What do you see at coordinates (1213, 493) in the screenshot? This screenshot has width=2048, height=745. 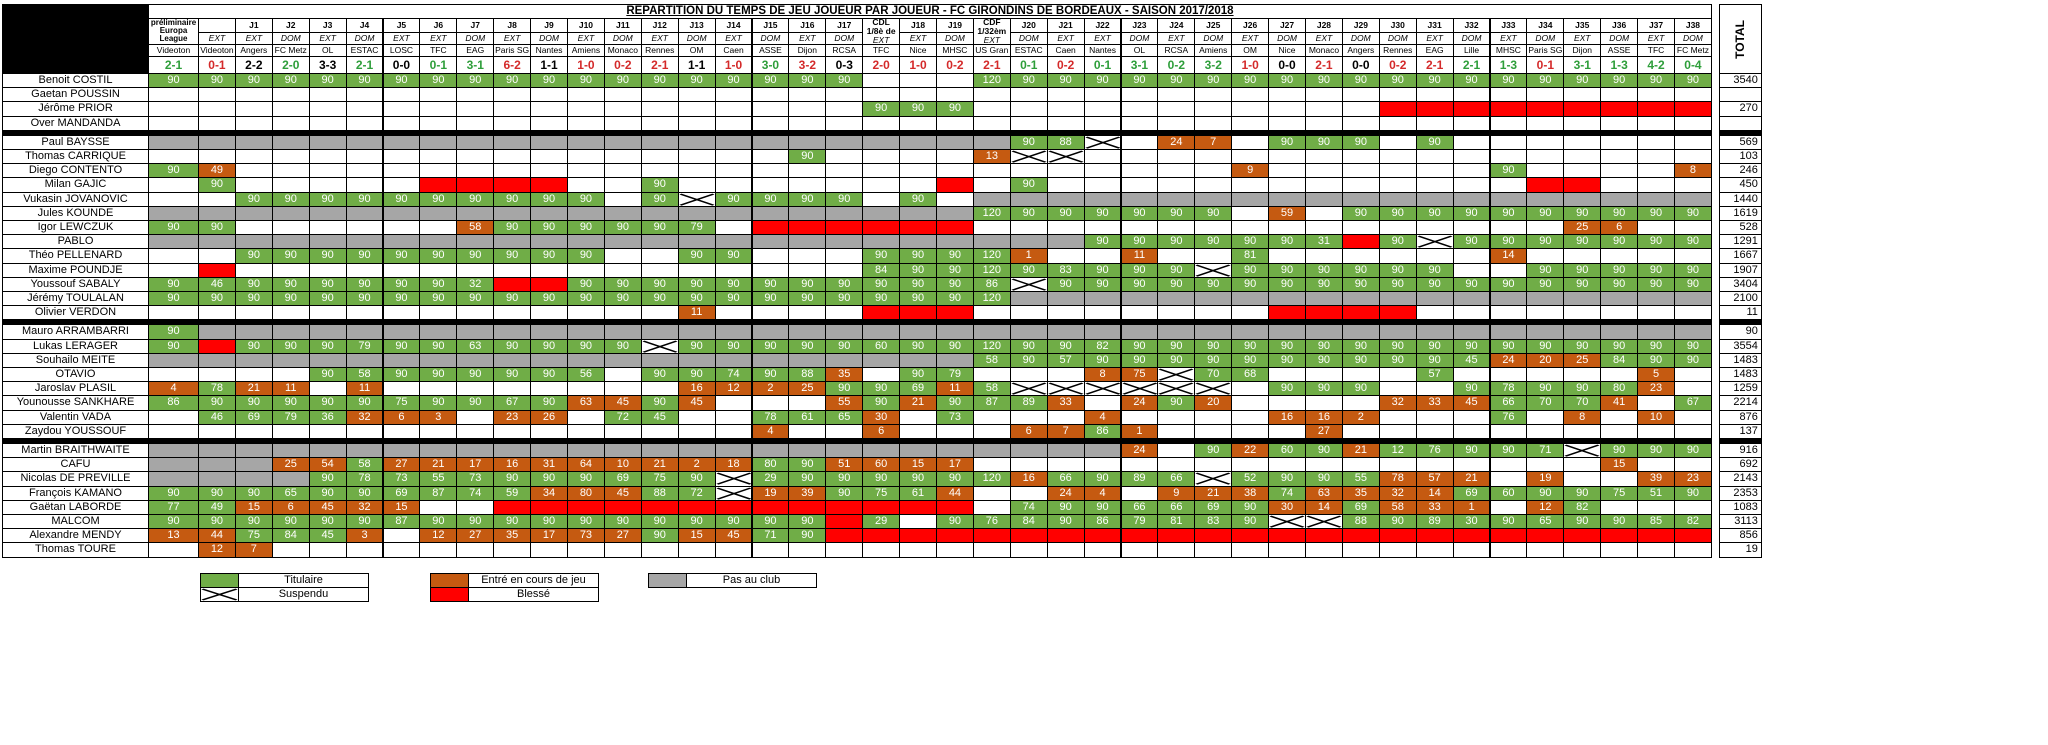 I see `minutes-cell: 21` at bounding box center [1213, 493].